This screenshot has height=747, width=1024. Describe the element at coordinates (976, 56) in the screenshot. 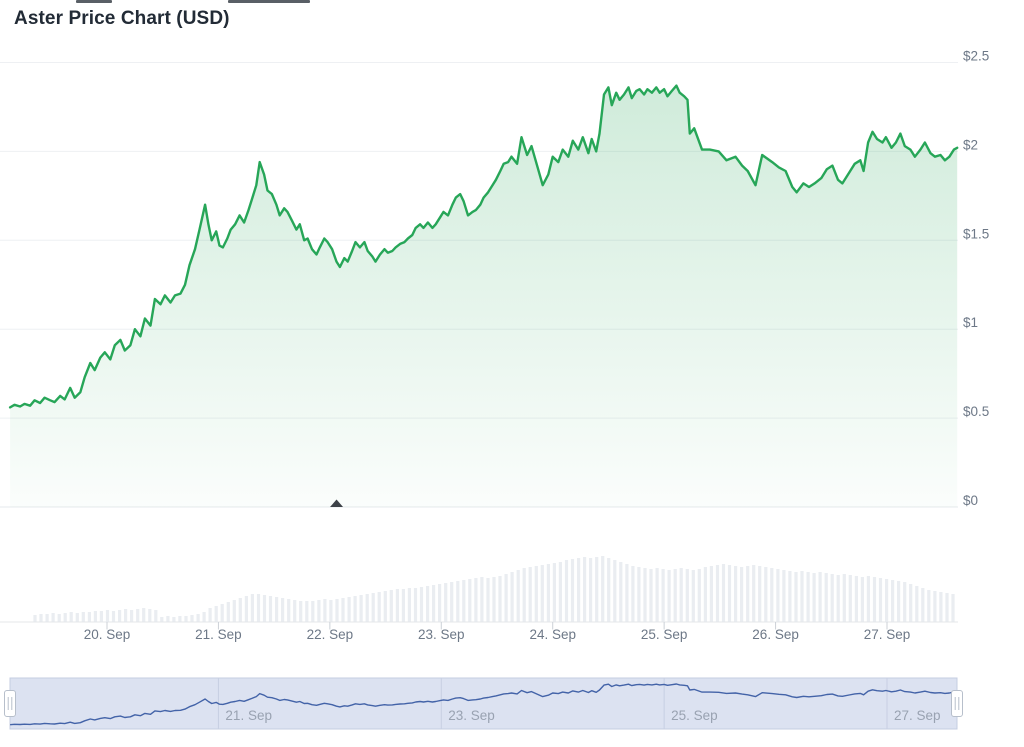

I see `y-axis-label: $2.5` at that location.